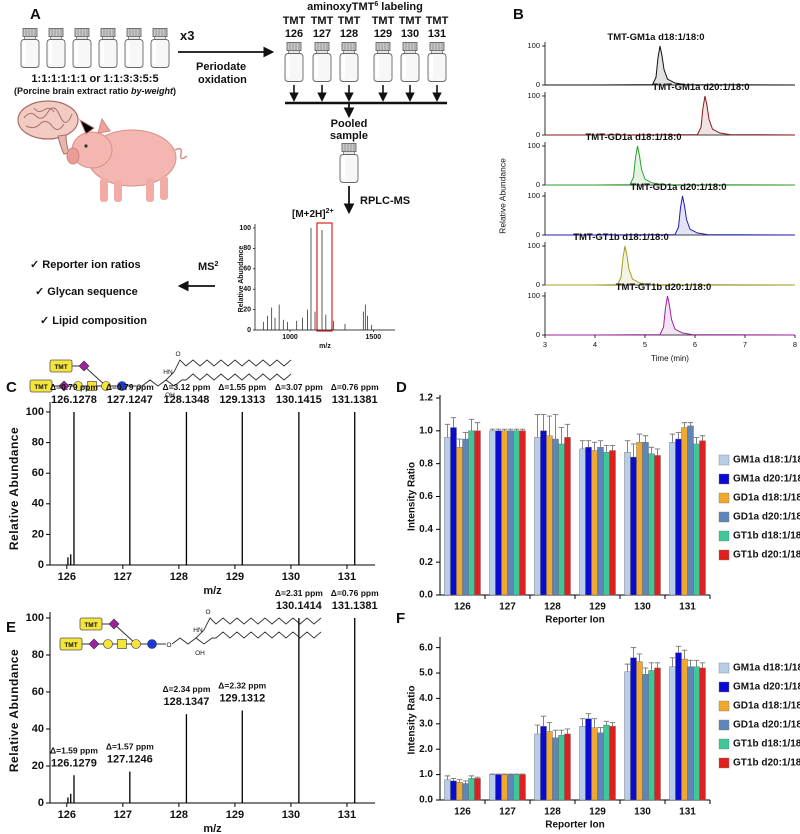  What do you see at coordinates (400, 7) in the screenshot?
I see `labeling-part: labeling` at bounding box center [400, 7].